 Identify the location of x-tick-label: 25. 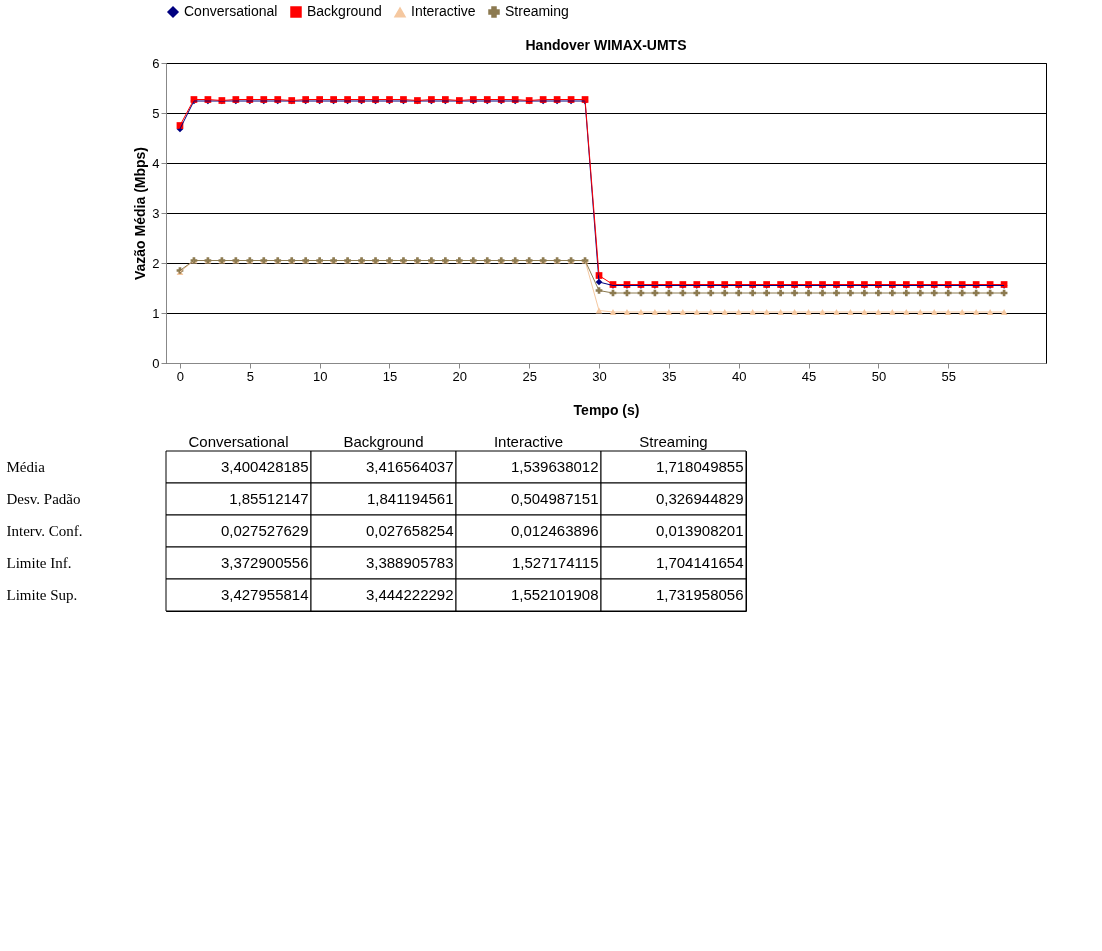
(529, 376).